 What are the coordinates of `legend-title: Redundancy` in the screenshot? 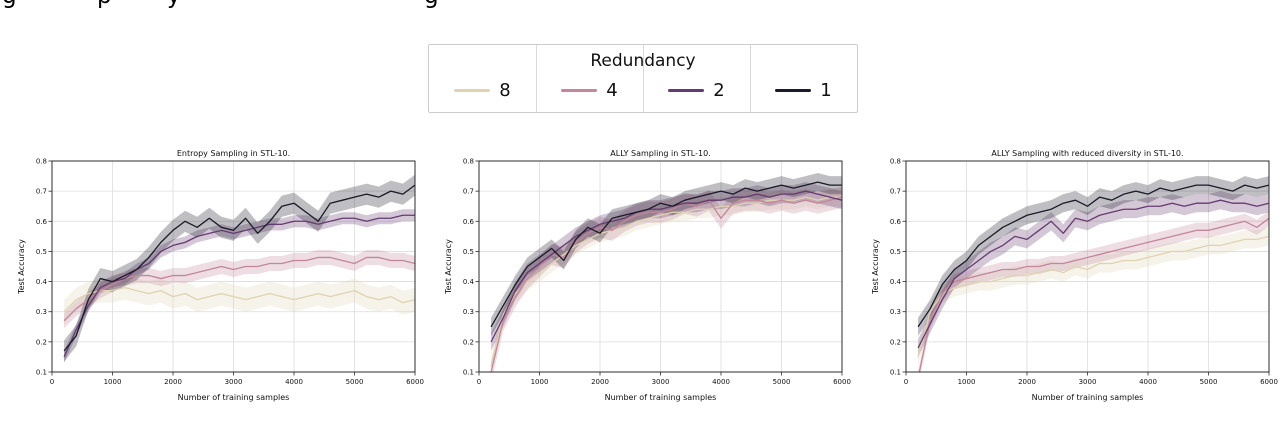 It's located at (643, 61).